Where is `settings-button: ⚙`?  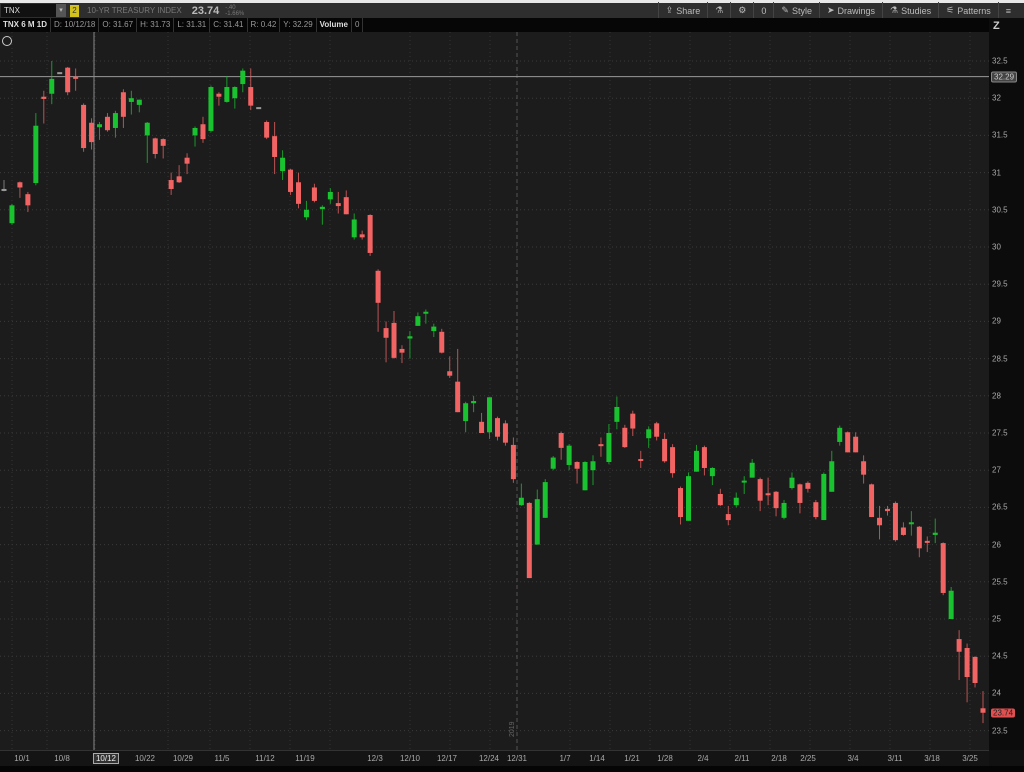
settings-button: ⚙ is located at coordinates (741, 10).